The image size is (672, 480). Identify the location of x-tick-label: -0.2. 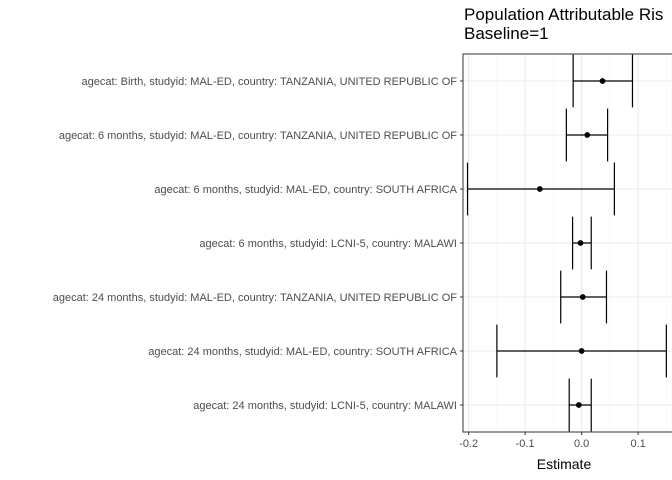
(468, 444).